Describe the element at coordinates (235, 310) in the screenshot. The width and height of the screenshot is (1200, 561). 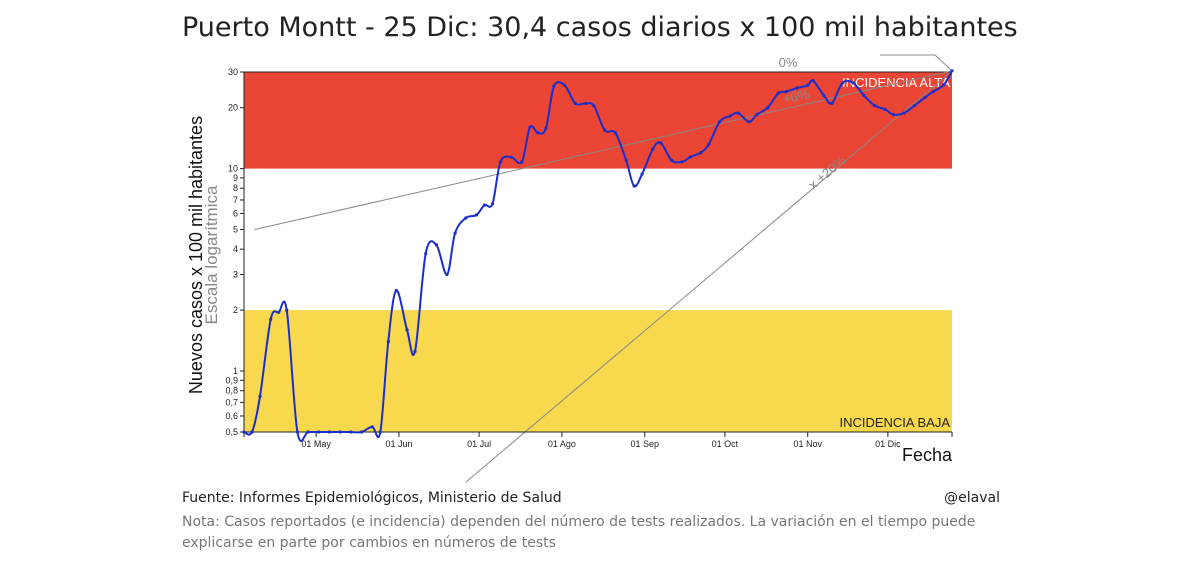
I see `y-tick-label: 2` at that location.